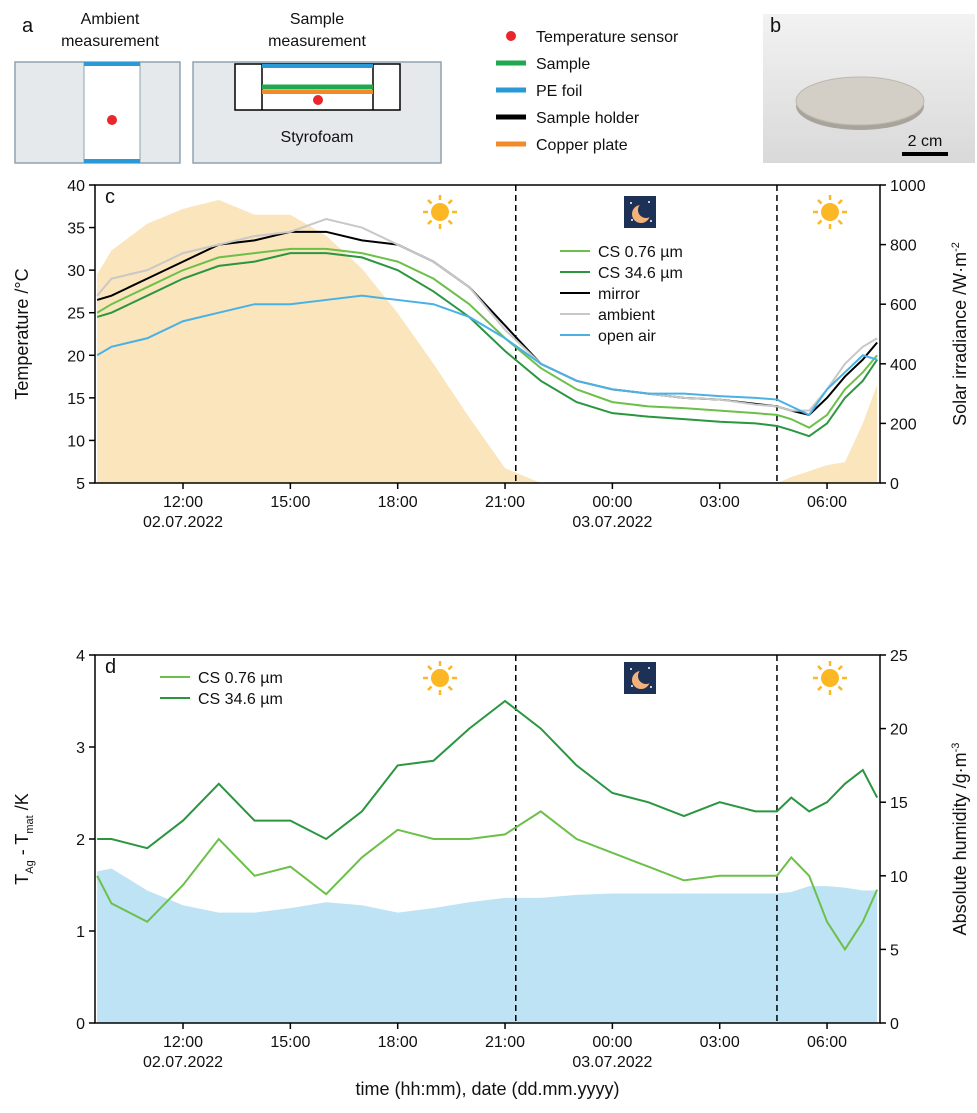 This screenshot has width=977, height=1113. Describe the element at coordinates (903, 246) in the screenshot. I see `y2-tick-label: 800` at that location.